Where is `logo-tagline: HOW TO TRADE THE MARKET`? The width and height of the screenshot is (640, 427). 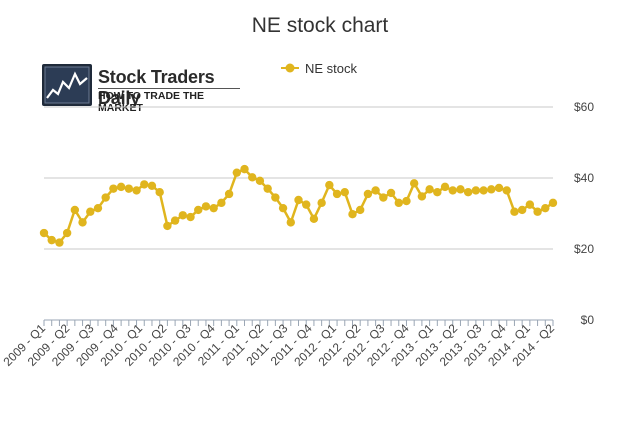 logo-tagline: HOW TO TRADE THE MARKET is located at coordinates (169, 101).